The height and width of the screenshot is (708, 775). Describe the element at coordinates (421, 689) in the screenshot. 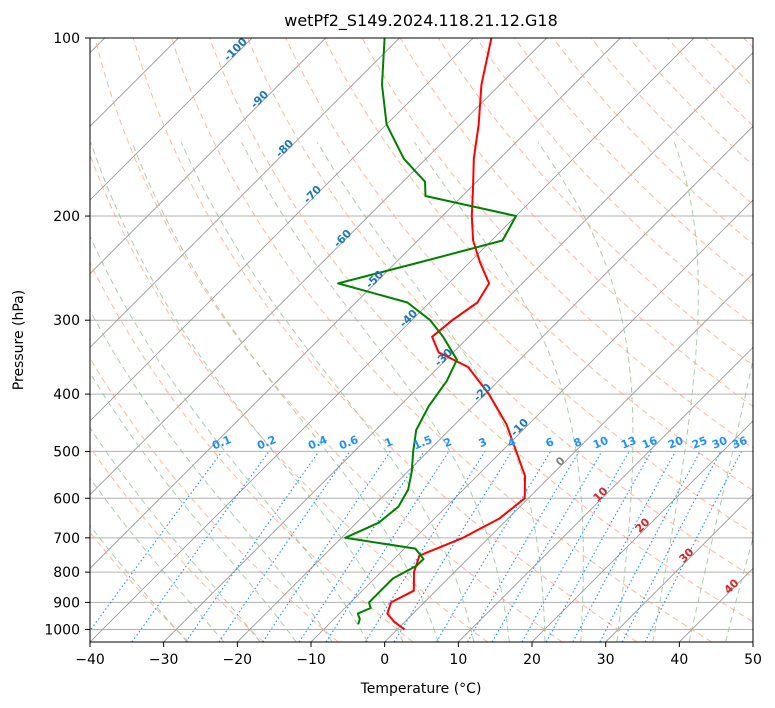

I see `x-axis-label: Temperature (°C)` at that location.